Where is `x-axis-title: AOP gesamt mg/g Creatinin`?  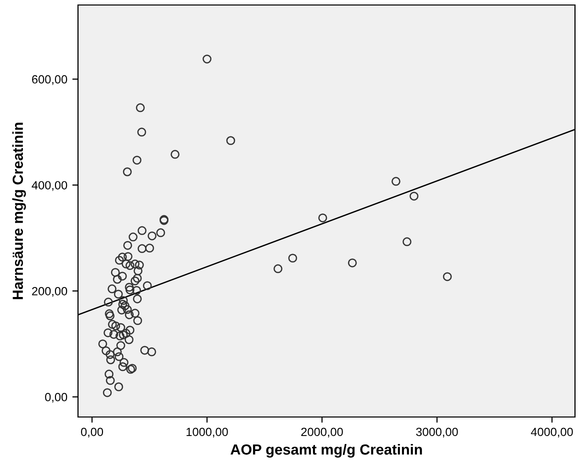
x-axis-title: AOP gesamt mg/g Creatinin is located at coordinates (326, 451).